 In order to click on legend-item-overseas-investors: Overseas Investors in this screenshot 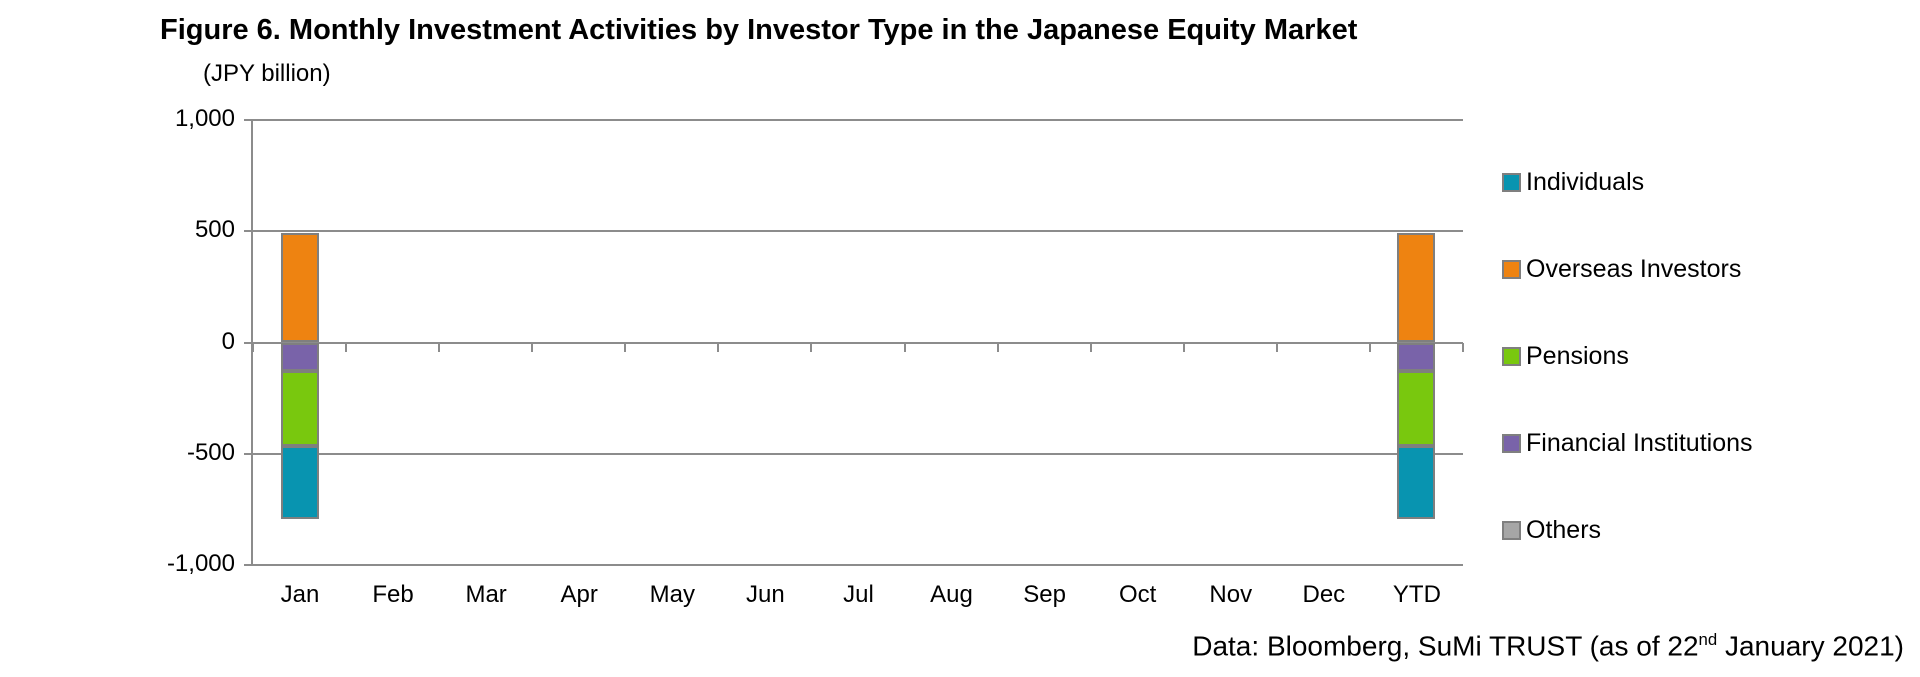, I will do `click(1621, 269)`.